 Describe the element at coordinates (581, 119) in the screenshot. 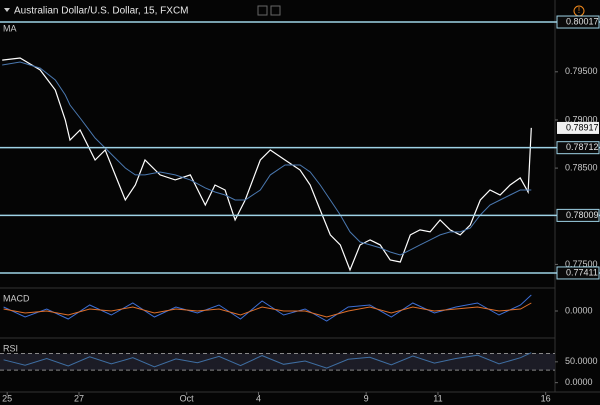

I see `y-tick-label: 0.79000` at that location.